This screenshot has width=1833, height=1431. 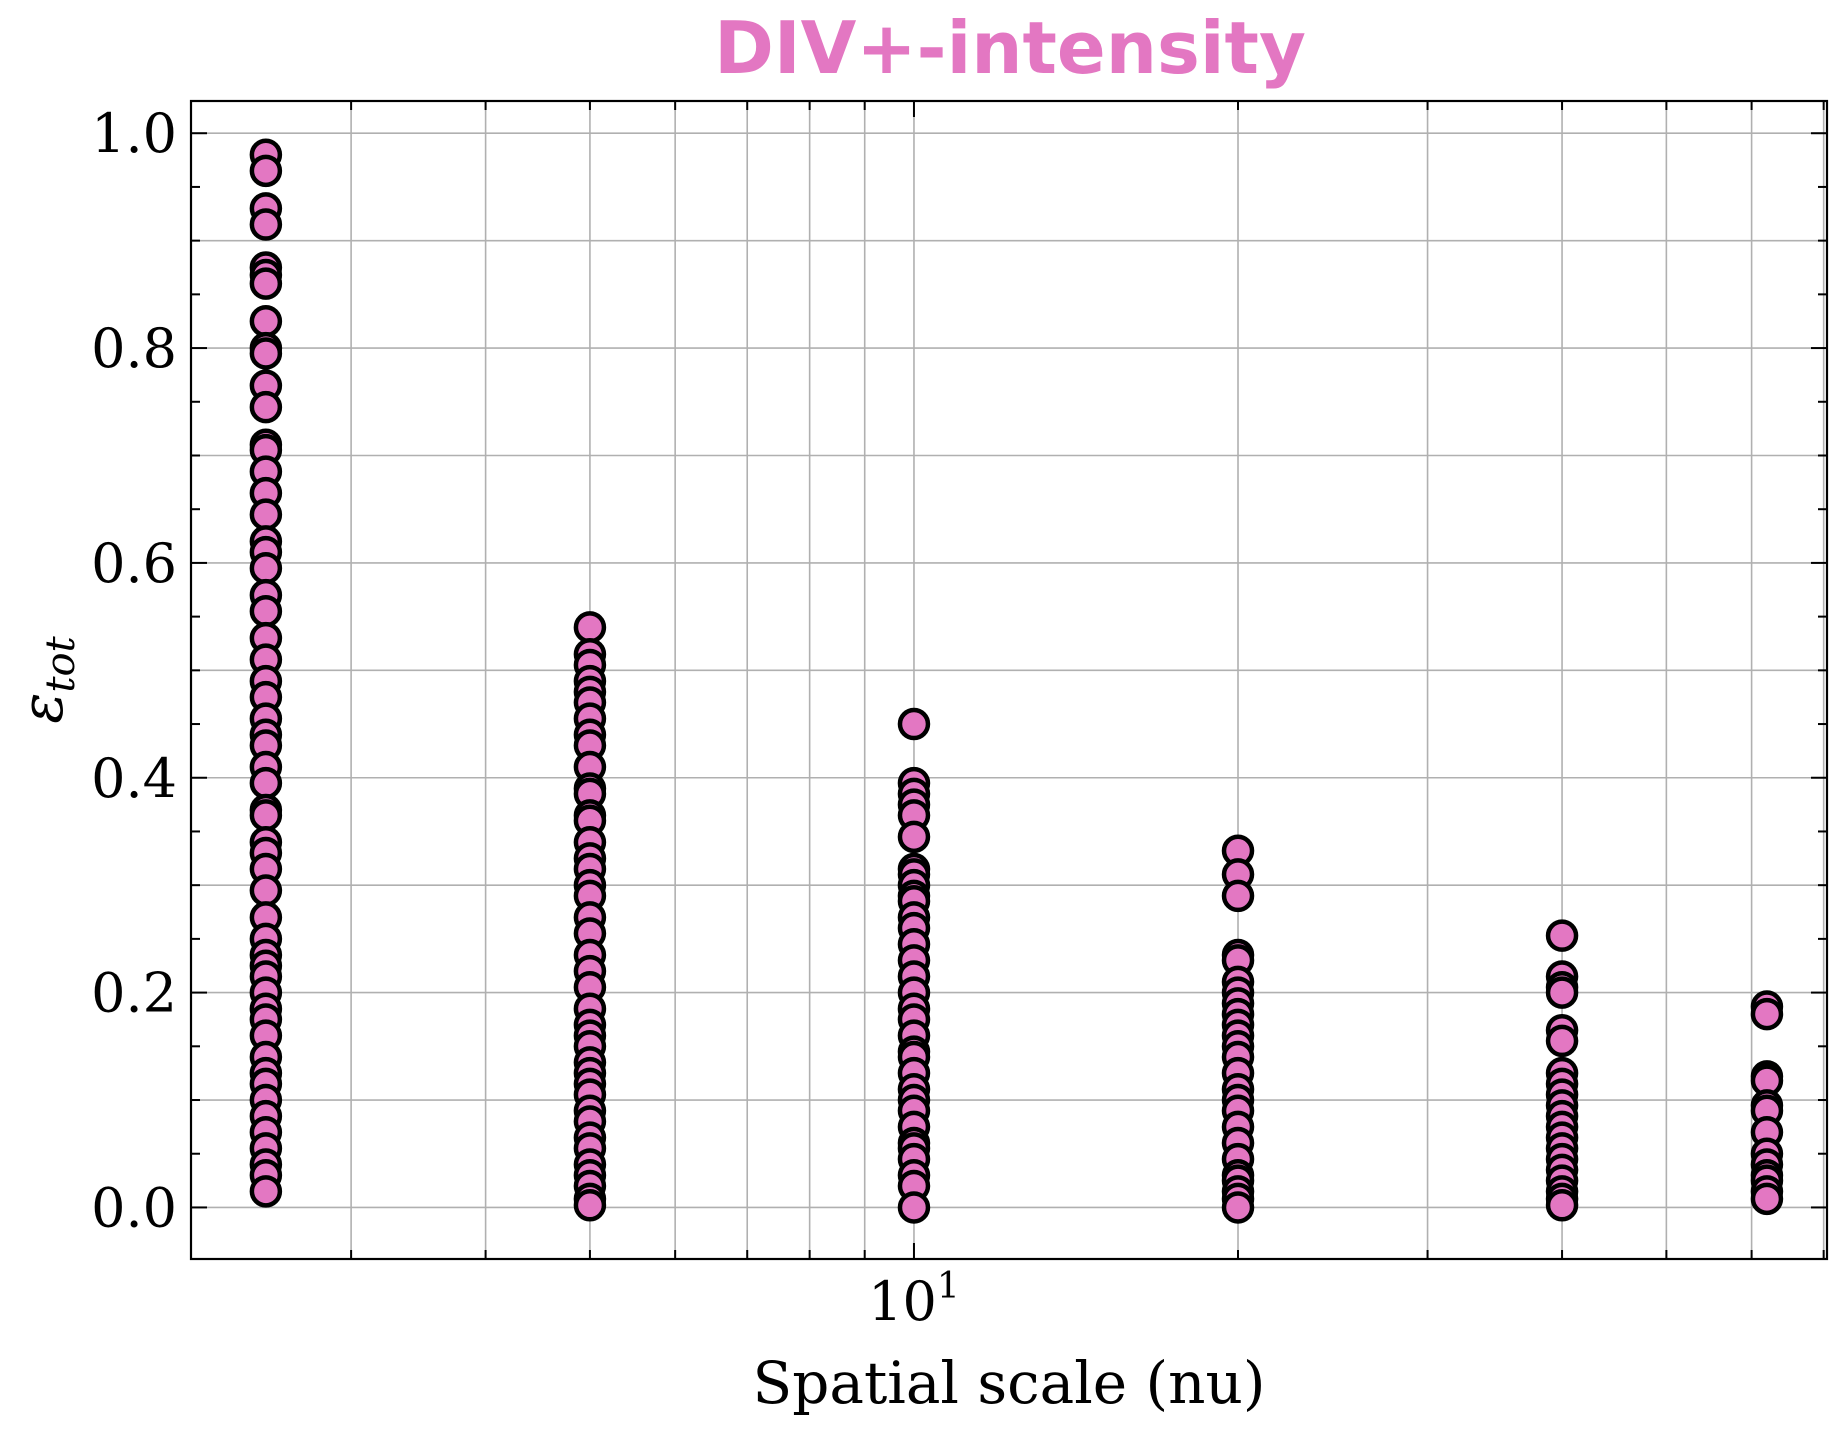 I want to click on y-axis-label-subscript: tot, so click(x=61, y=663).